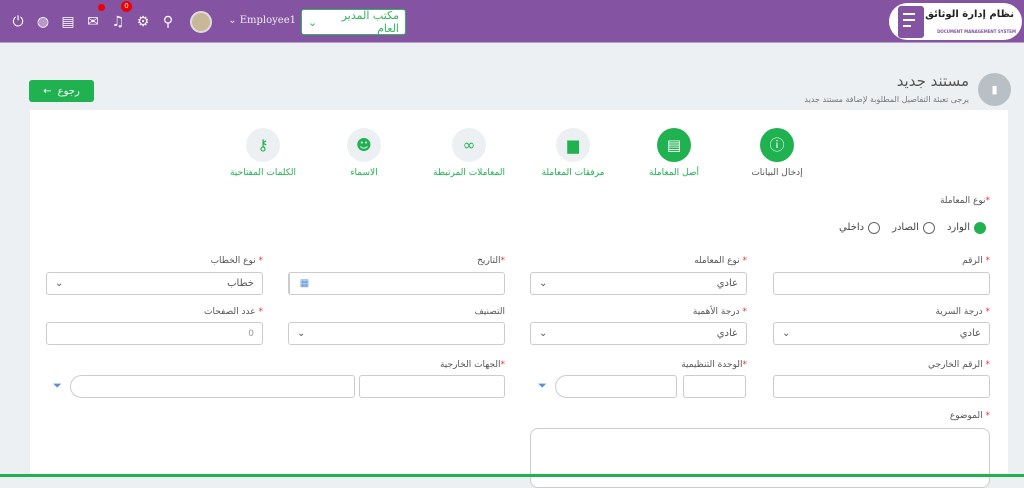 Image resolution: width=1024 pixels, height=488 pixels. I want to click on info-icon: ⓘ, so click(777, 145).